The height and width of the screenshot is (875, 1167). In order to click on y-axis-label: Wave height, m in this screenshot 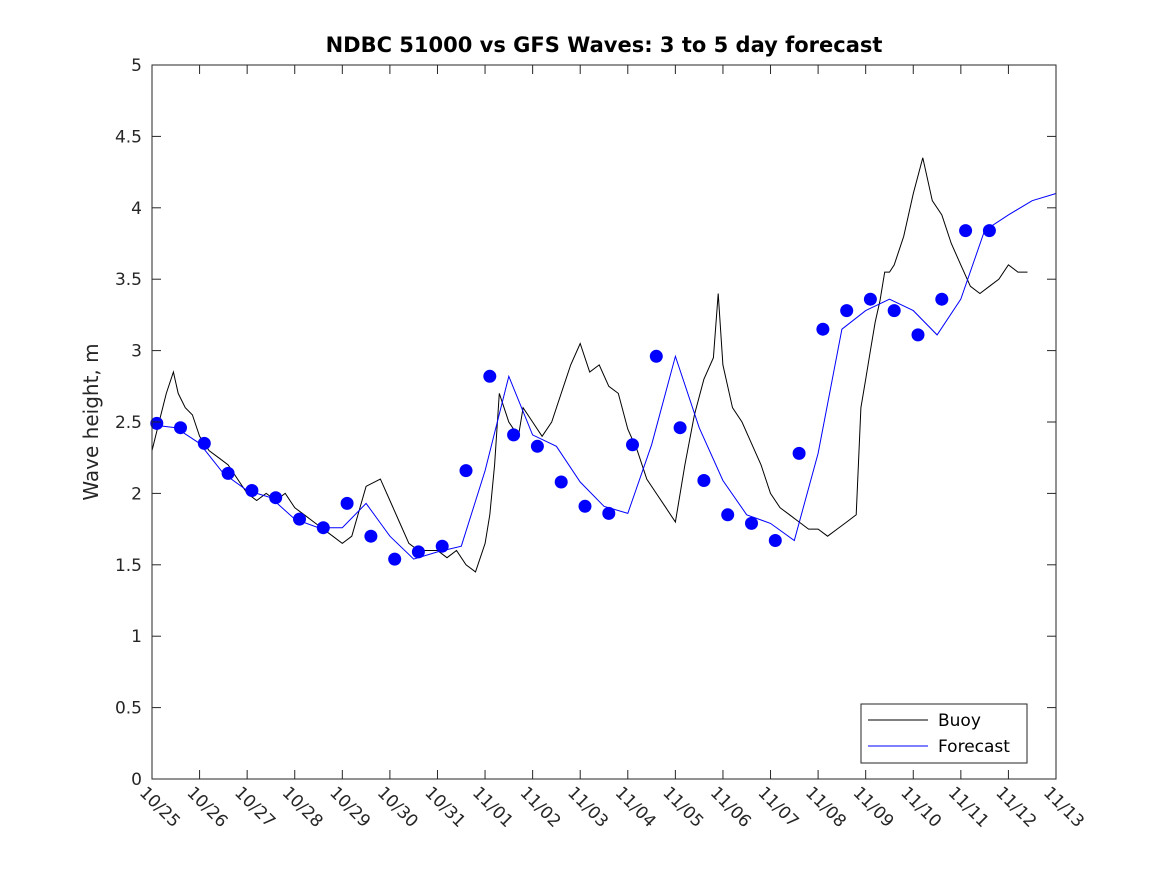, I will do `click(91, 421)`.